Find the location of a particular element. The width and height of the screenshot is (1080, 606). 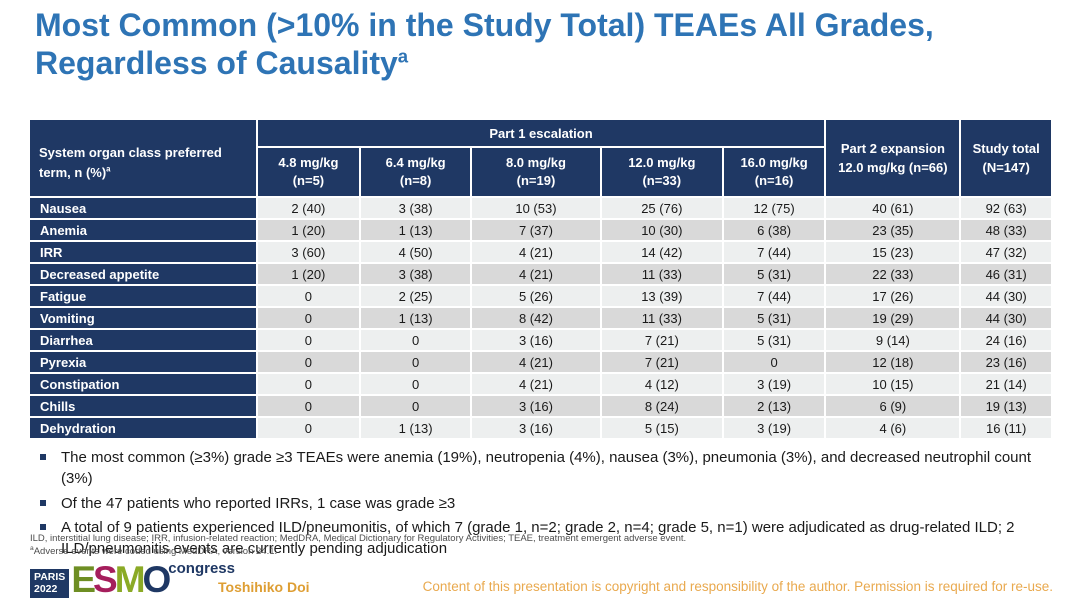

paris-2022-badge: PARIS 2022 is located at coordinates (50, 584).